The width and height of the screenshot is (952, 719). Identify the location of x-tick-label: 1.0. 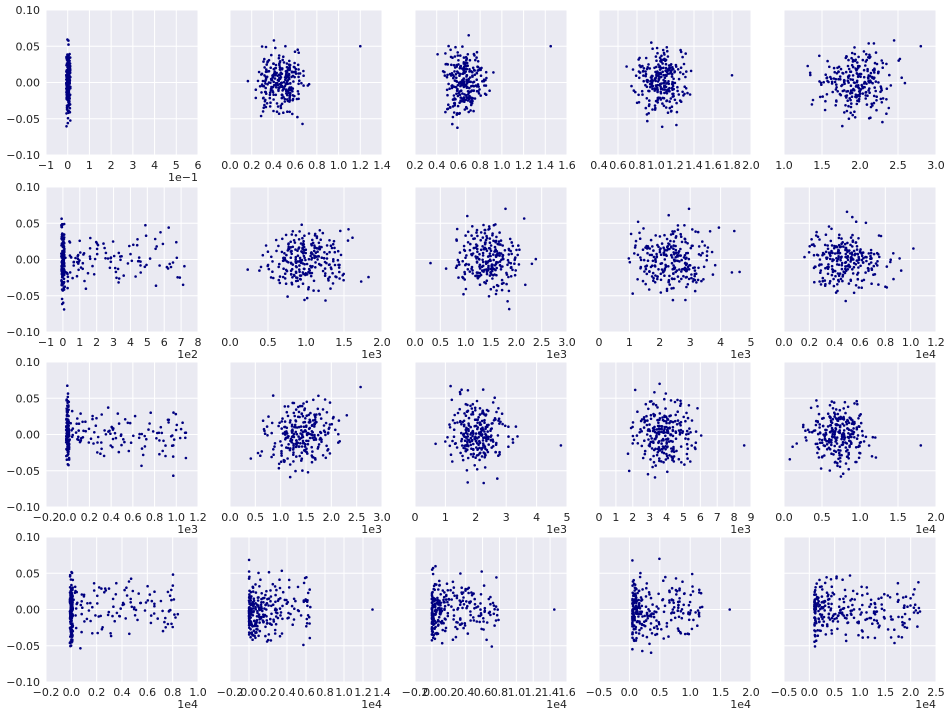
(198, 692).